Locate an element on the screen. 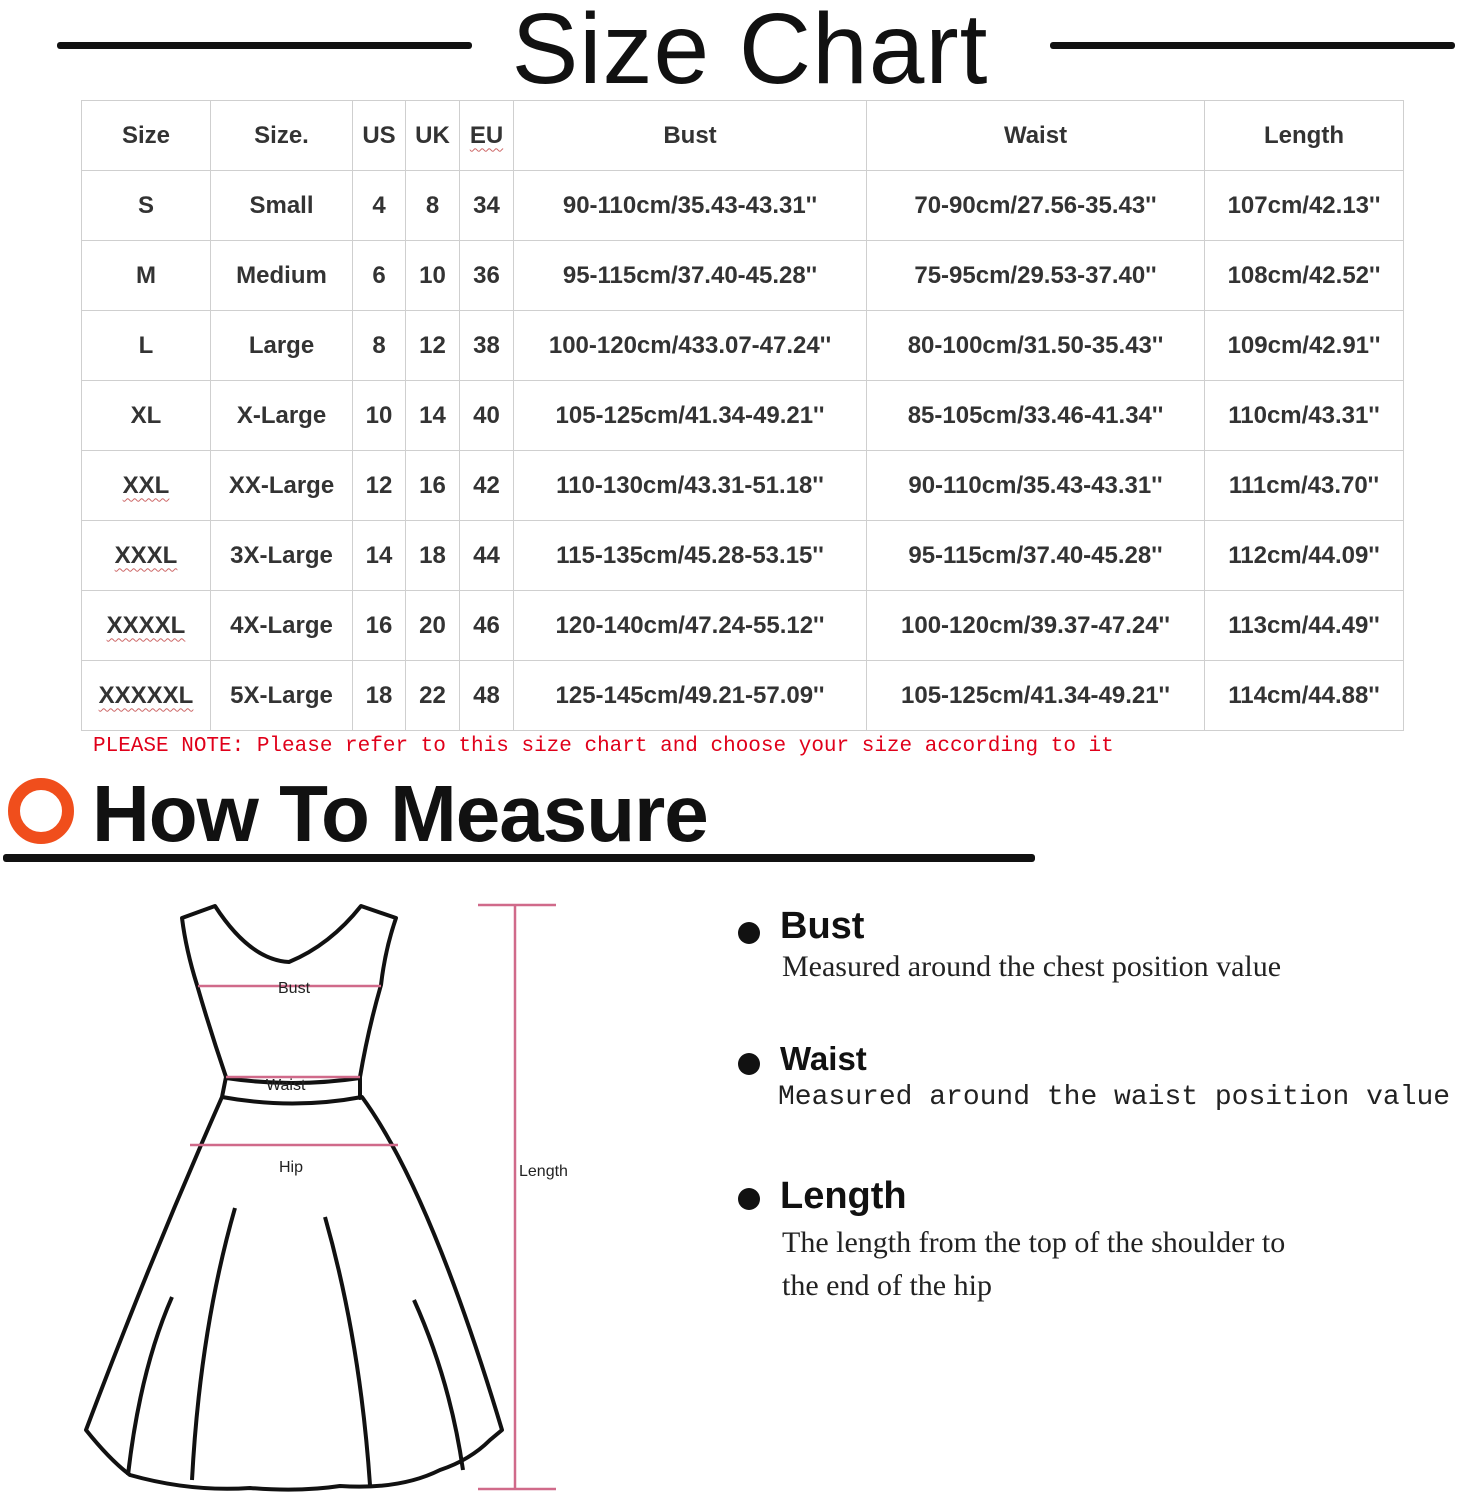 The image size is (1459, 1500). table-cell: 100-120cm/39.37-47.24'' is located at coordinates (1035, 625).